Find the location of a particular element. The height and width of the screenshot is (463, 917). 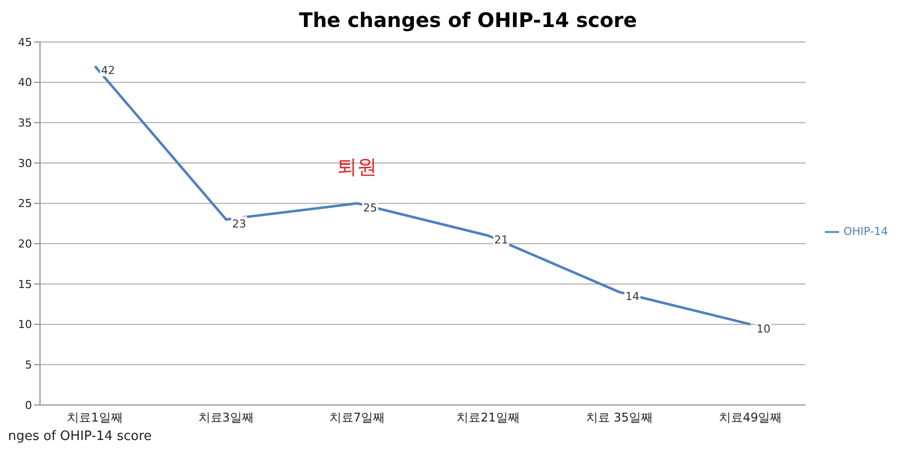

y-tick-label: 0 is located at coordinates (28, 405).